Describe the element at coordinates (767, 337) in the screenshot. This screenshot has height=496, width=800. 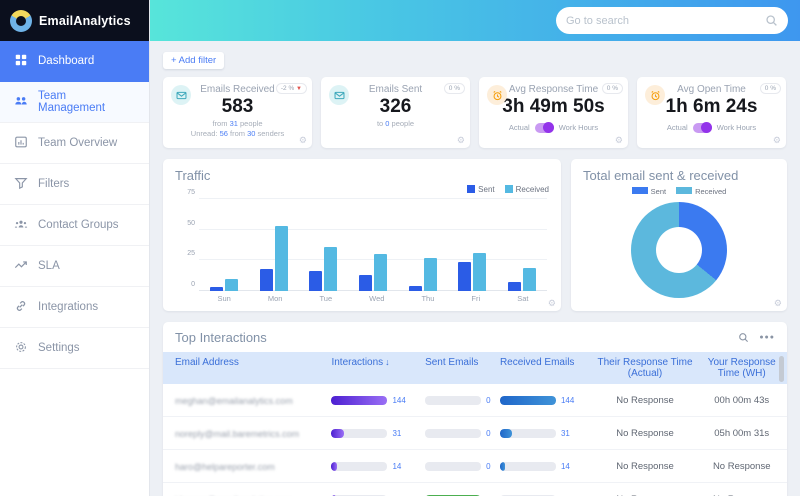
I see `table-menu-icon: ●●●` at that location.